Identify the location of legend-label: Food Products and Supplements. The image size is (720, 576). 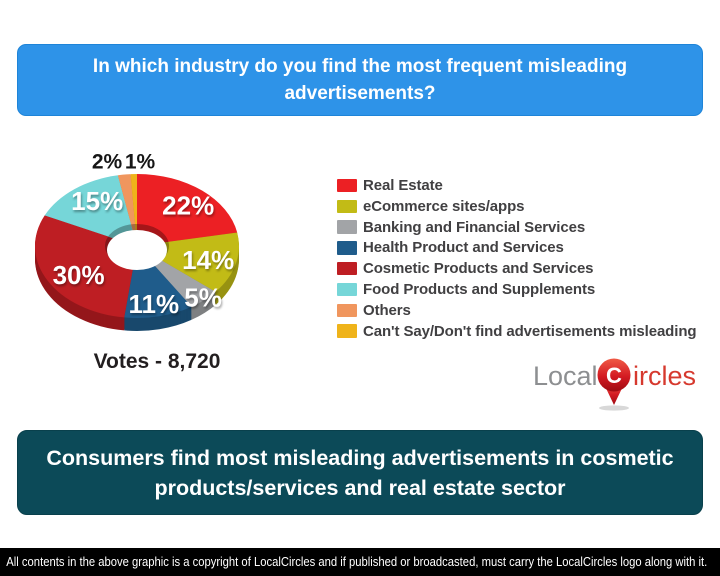
(479, 289).